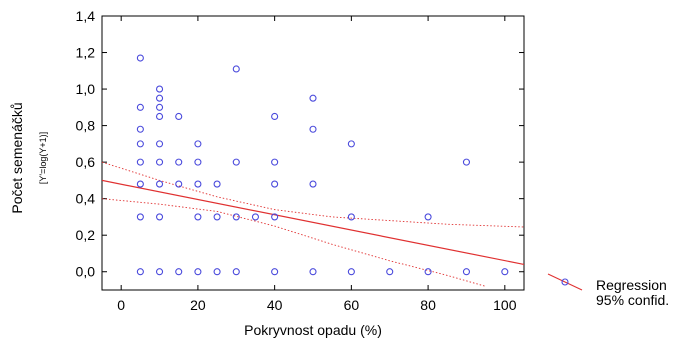 The image size is (694, 341). I want to click on x-tick-label: 60, so click(352, 305).